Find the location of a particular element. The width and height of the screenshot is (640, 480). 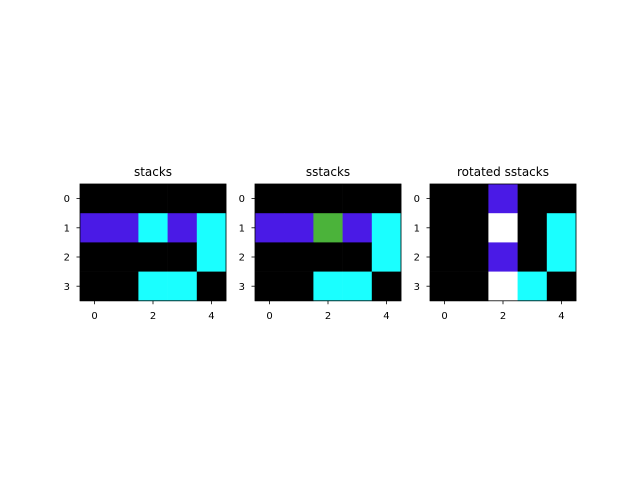

heatmap-panel-1: 0 2 4 0 1 2 3 sstacks is located at coordinates (320, 243).